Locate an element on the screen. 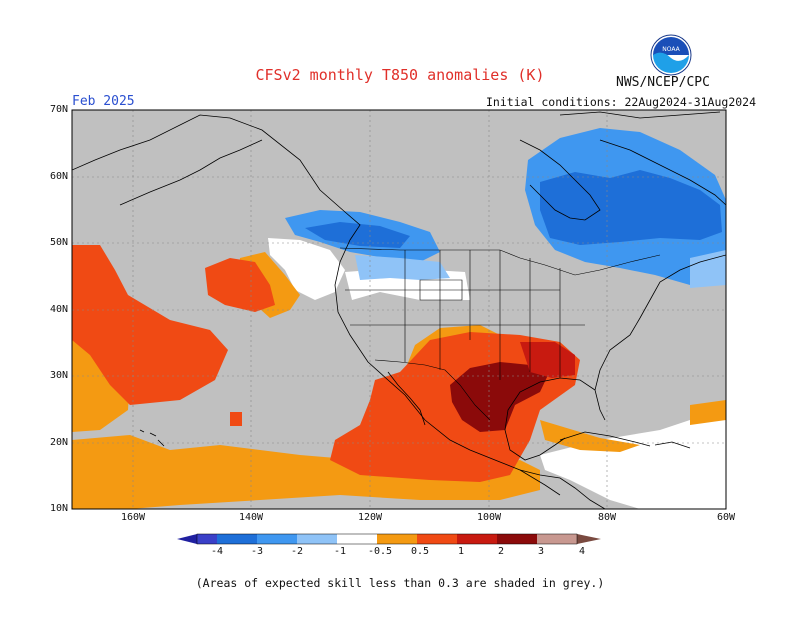 Image resolution: width=800 pixels, height=618 pixels. noaa-logo-icon: NOAA is located at coordinates (671, 55).